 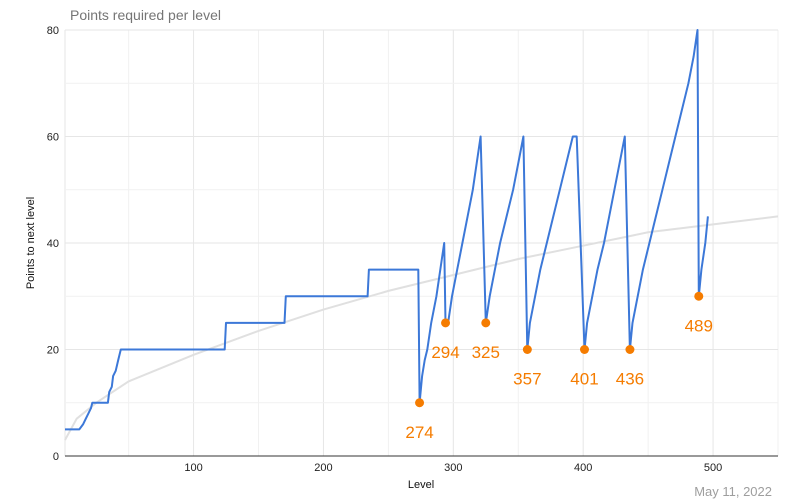 I want to click on x-axis-label: Level, so click(x=421, y=485).